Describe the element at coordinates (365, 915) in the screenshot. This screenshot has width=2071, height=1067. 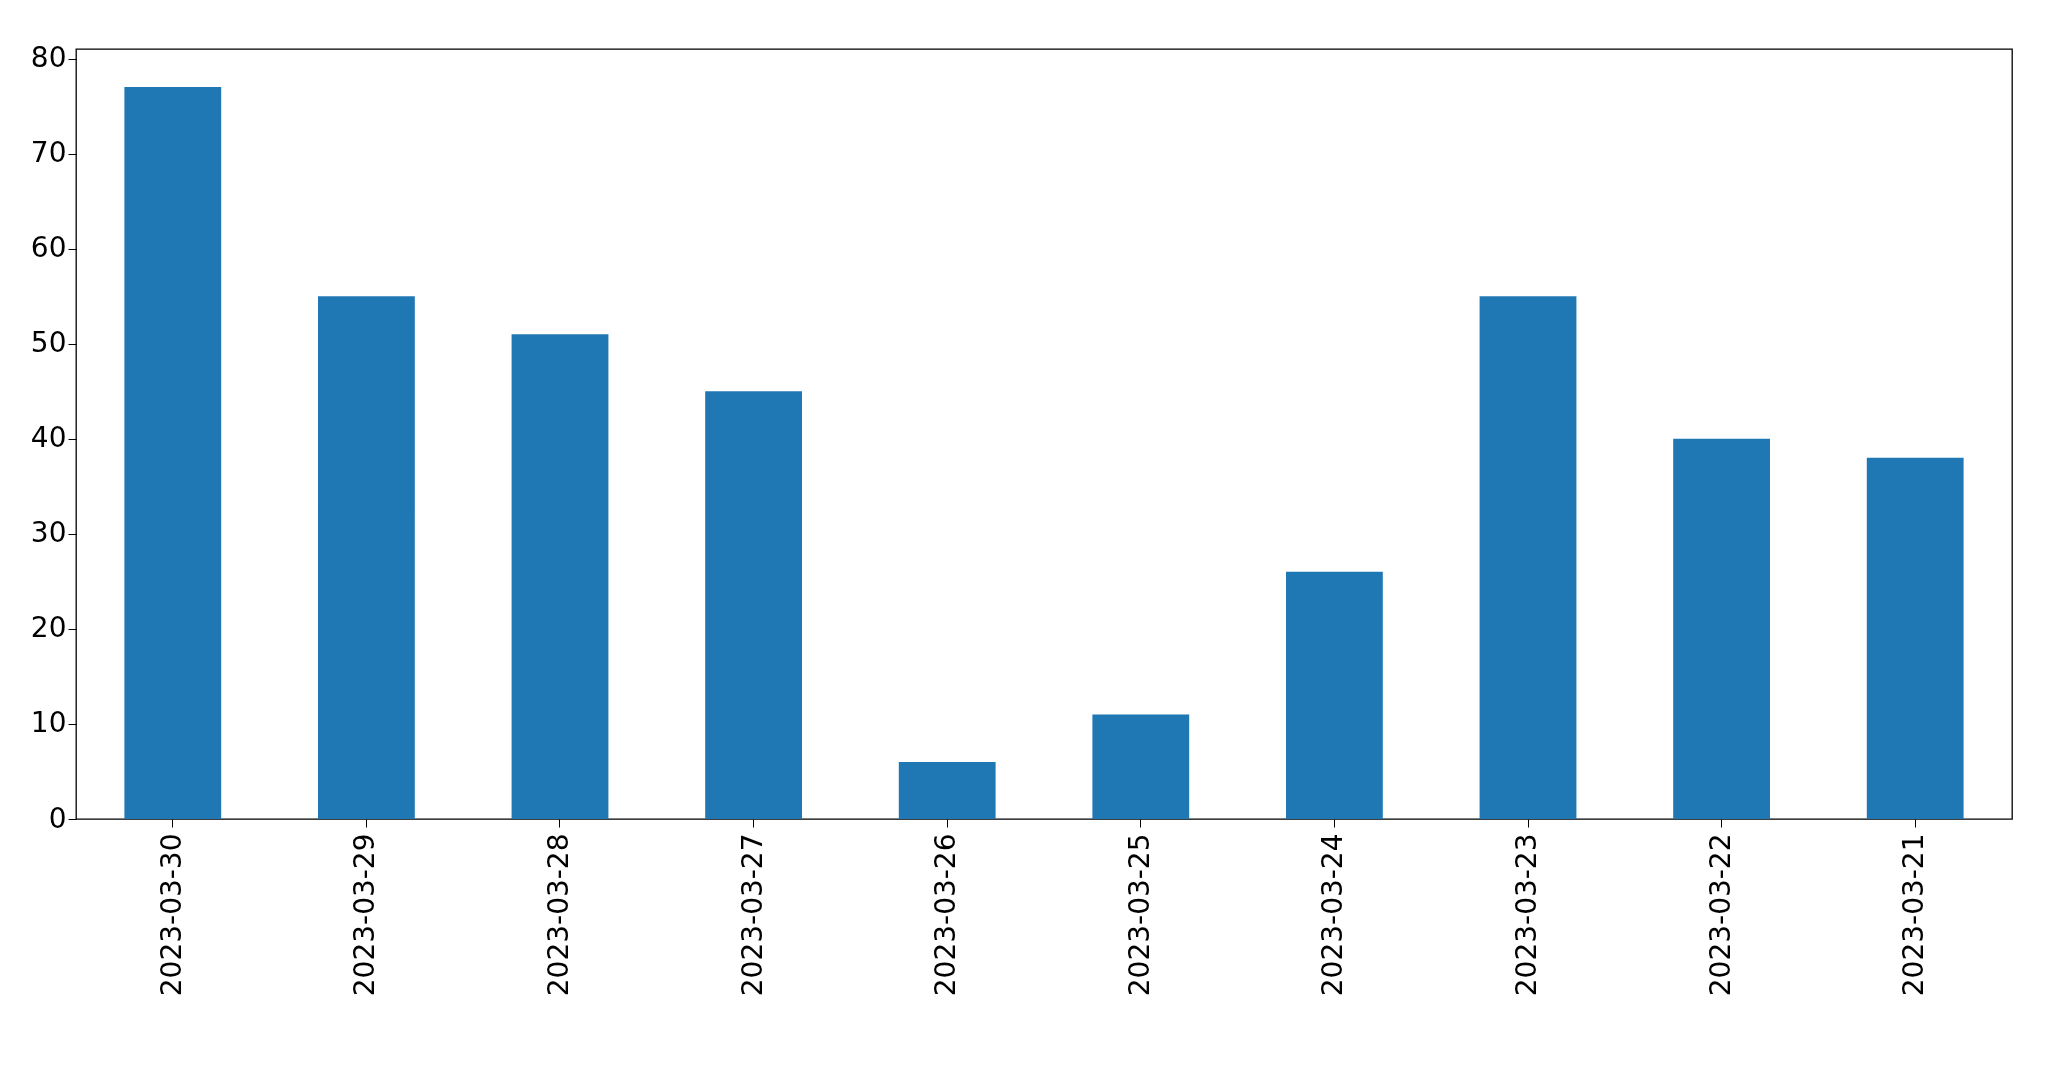
I see `x-tick-label: 2023-03-29` at that location.